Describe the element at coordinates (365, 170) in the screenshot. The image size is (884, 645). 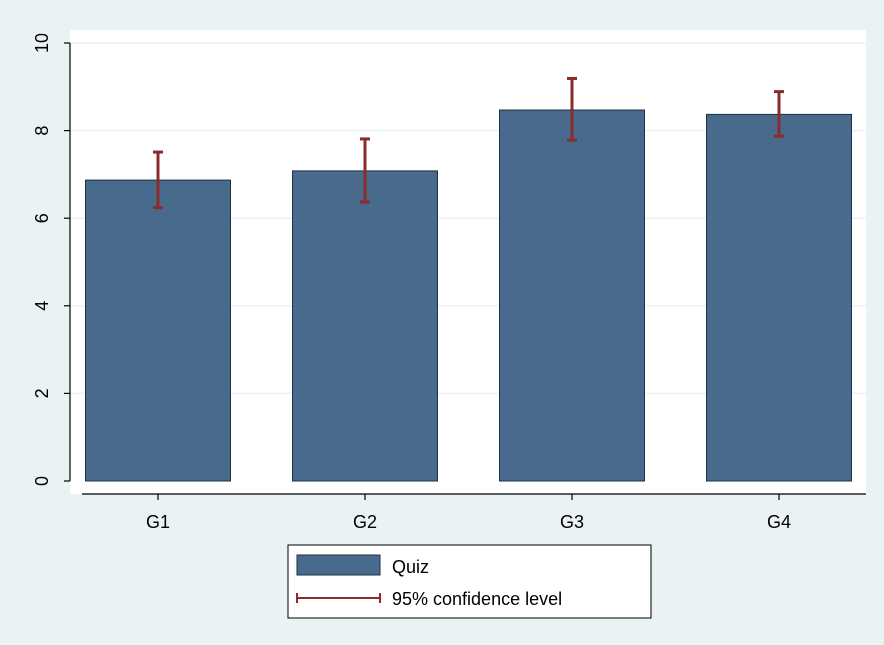
I see `error-bar-g2` at that location.